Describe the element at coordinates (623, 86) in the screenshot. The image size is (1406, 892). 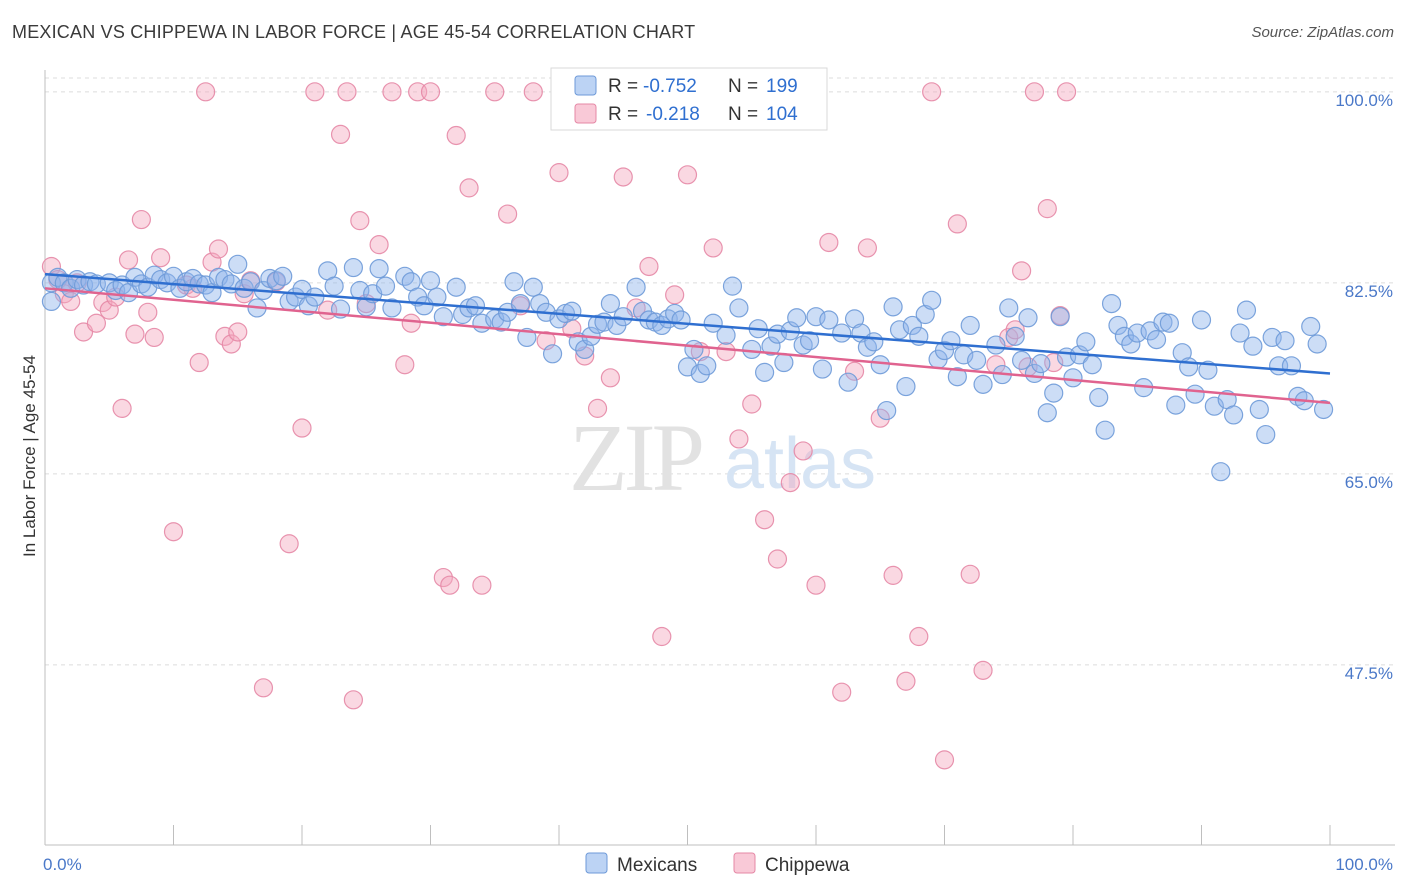
I see `legend-r-label-mexicans: R =` at that location.